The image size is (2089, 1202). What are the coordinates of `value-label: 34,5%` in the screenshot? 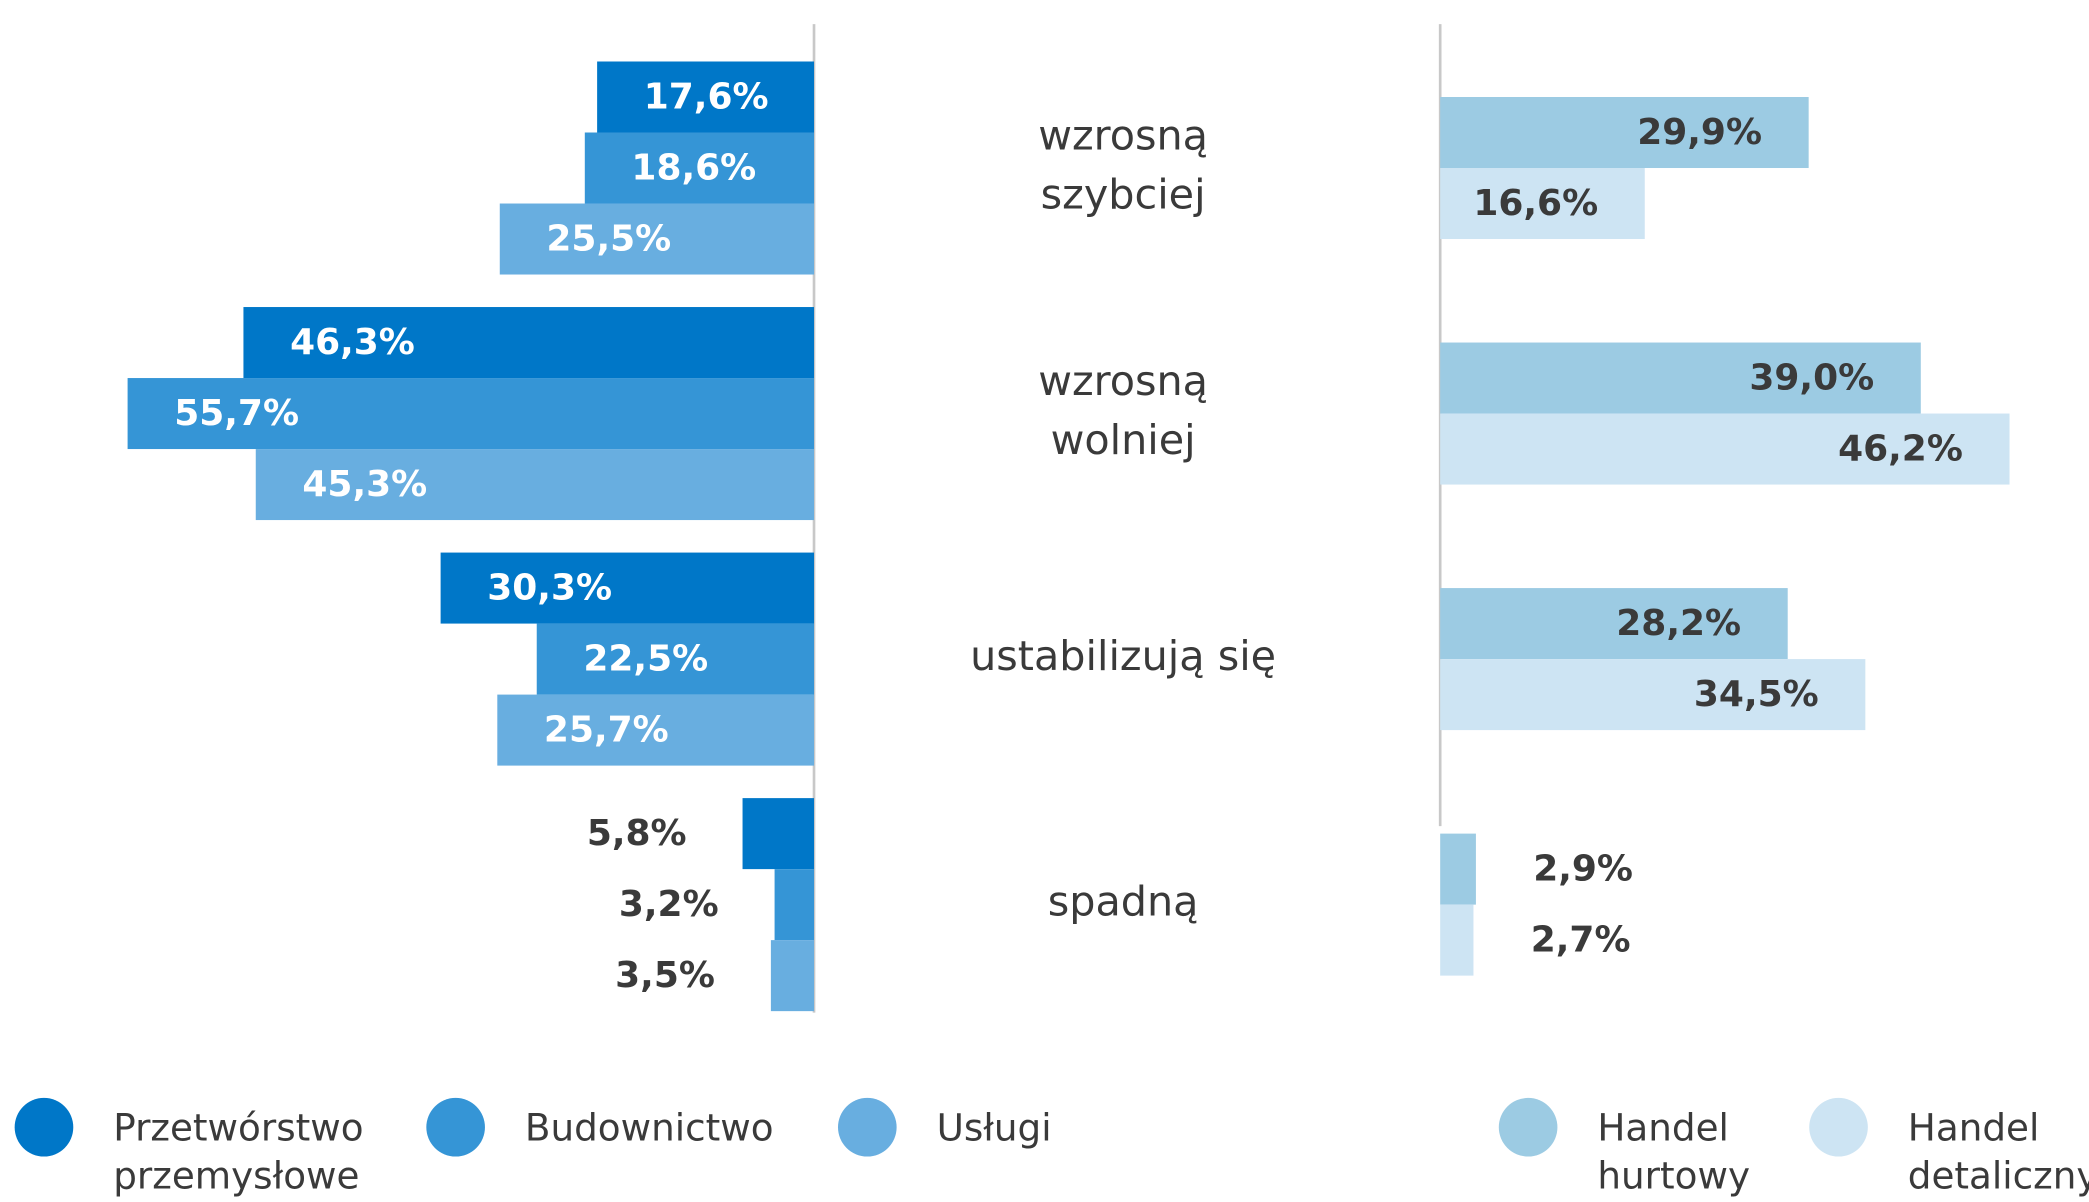 It's located at (1756, 694).